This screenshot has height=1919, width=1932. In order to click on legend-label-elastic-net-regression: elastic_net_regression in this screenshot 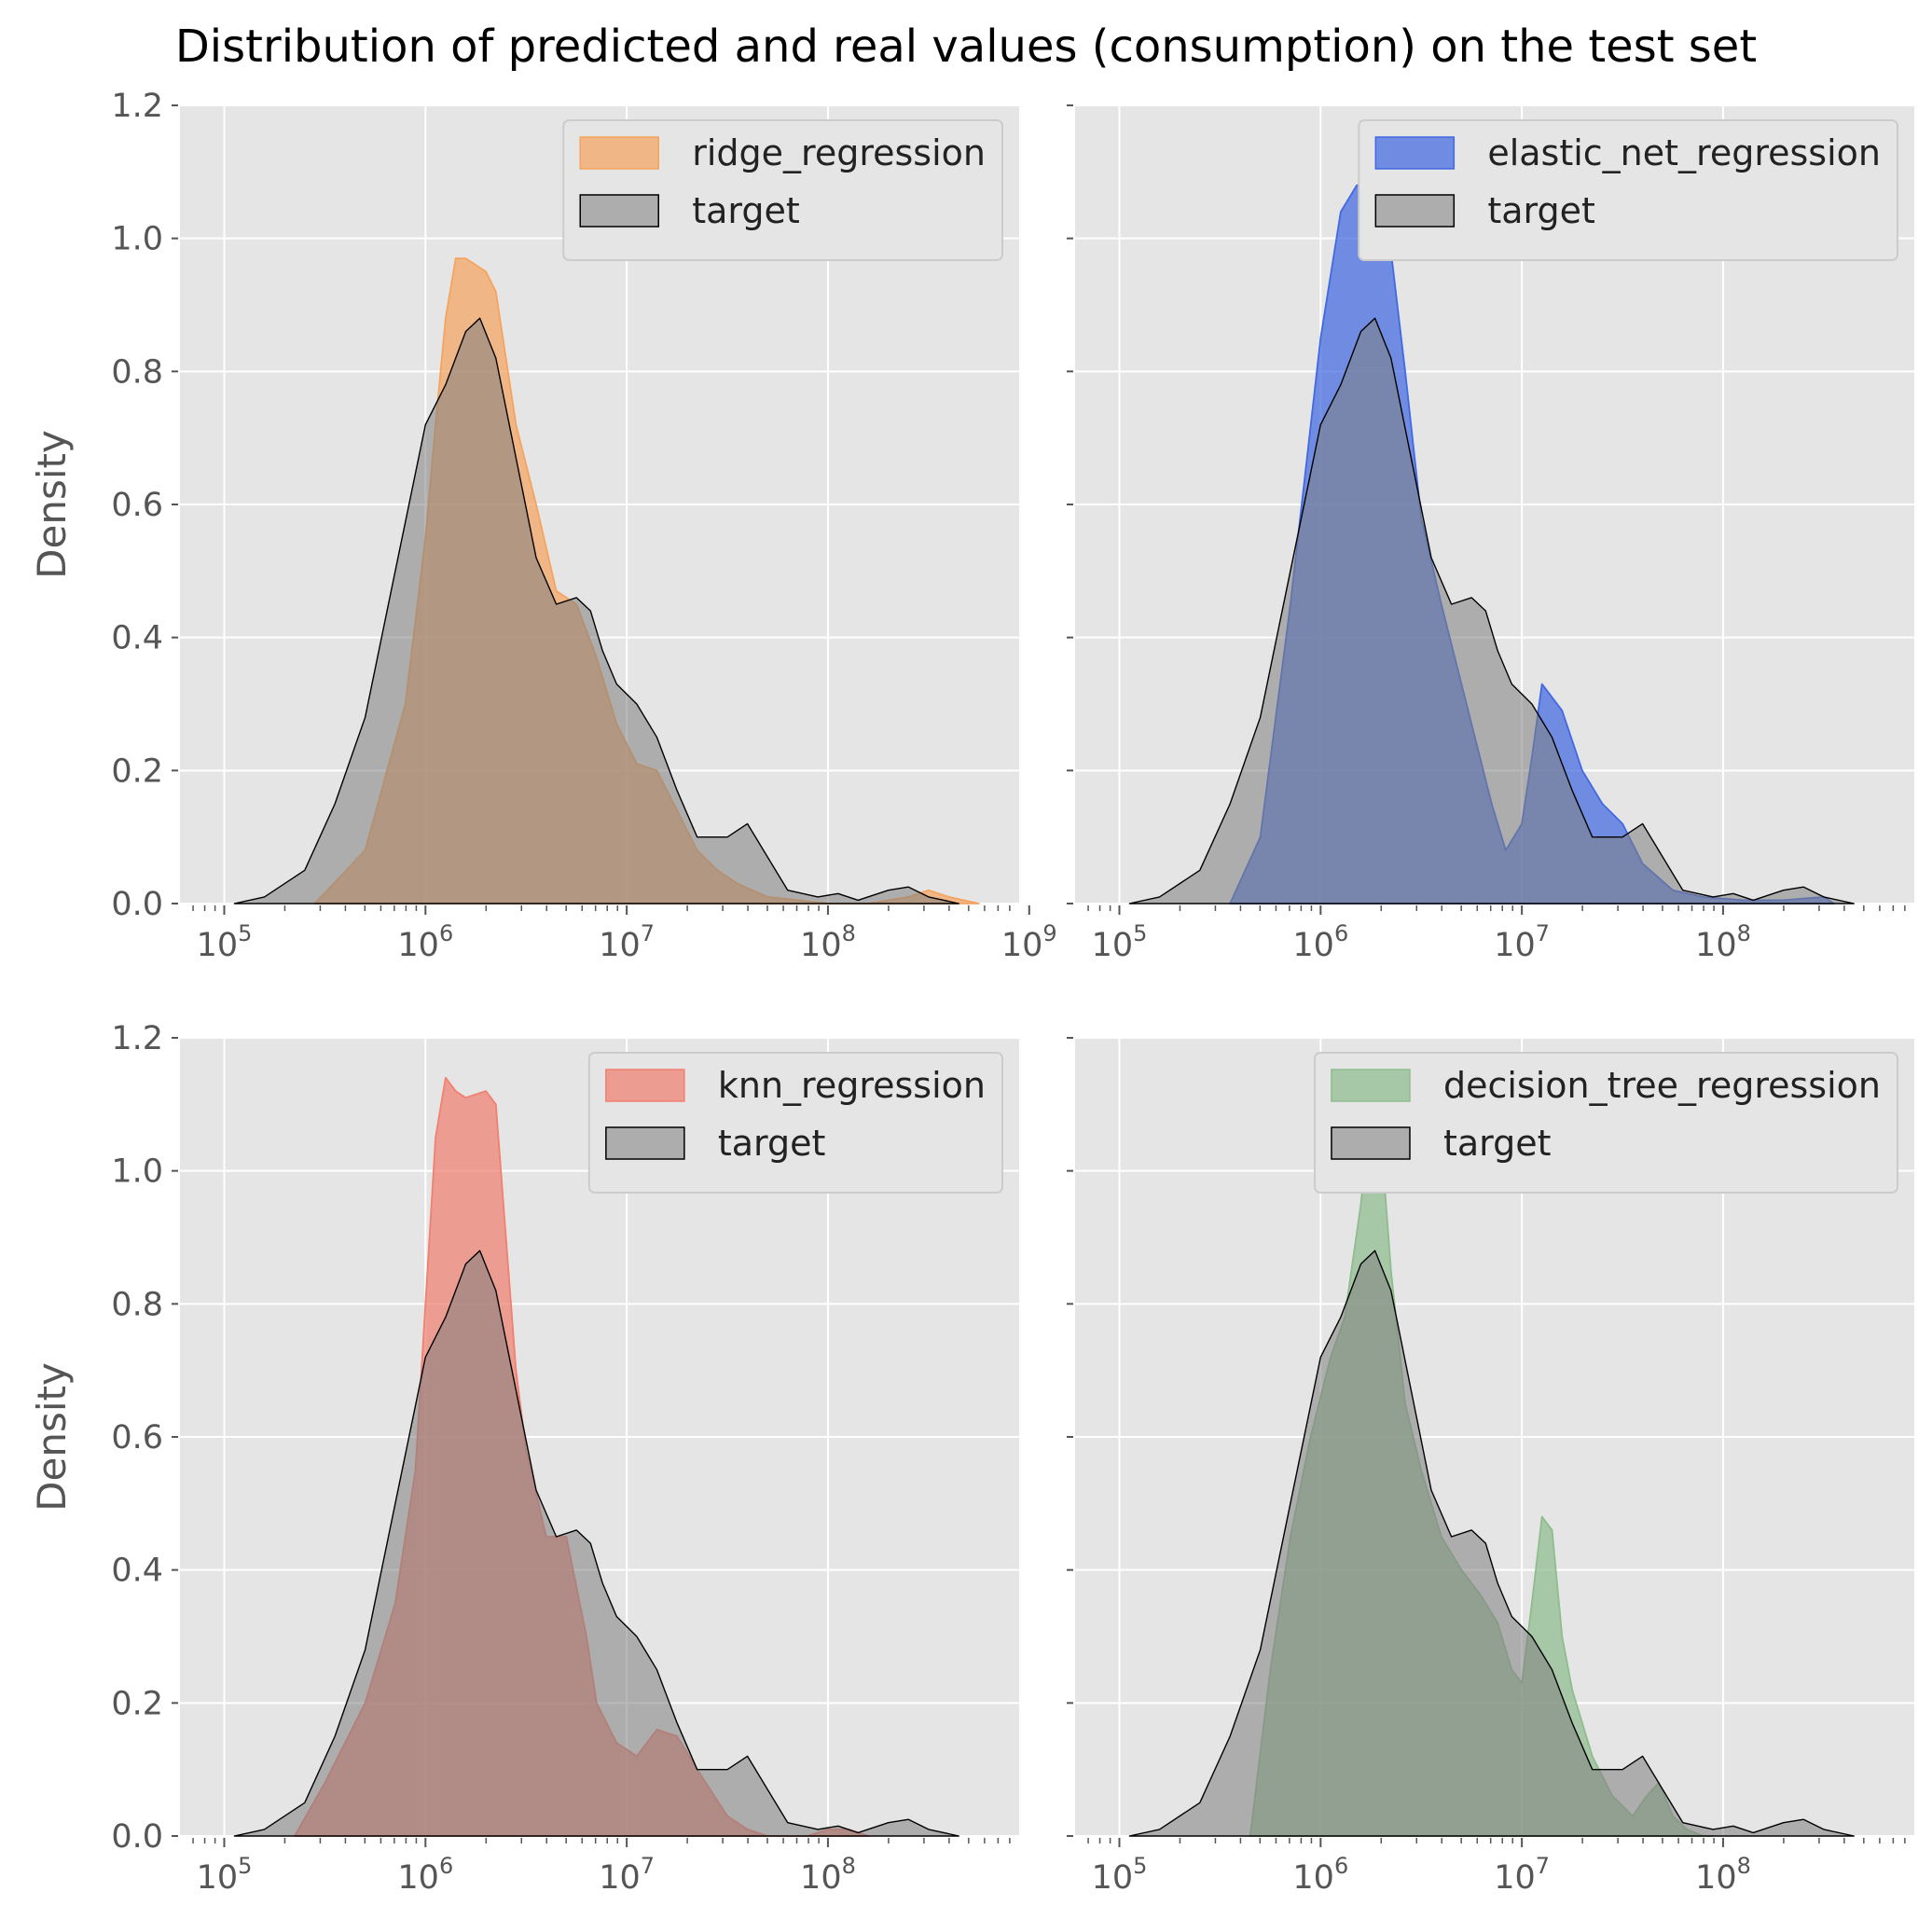, I will do `click(1684, 152)`.